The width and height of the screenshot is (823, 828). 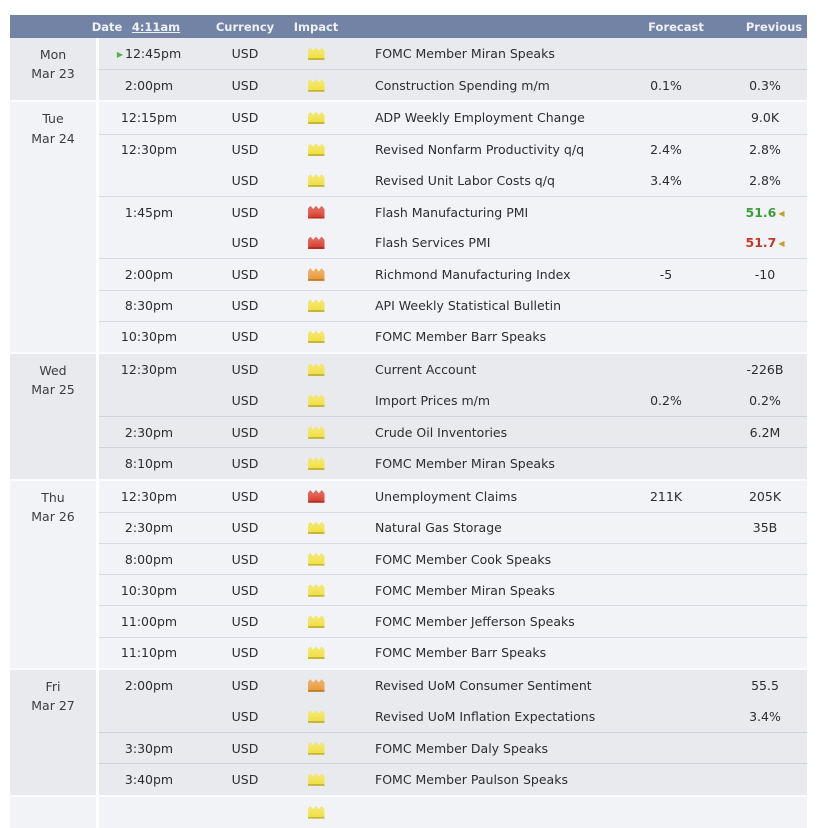 I want to click on event-title: Current Account, so click(x=426, y=369).